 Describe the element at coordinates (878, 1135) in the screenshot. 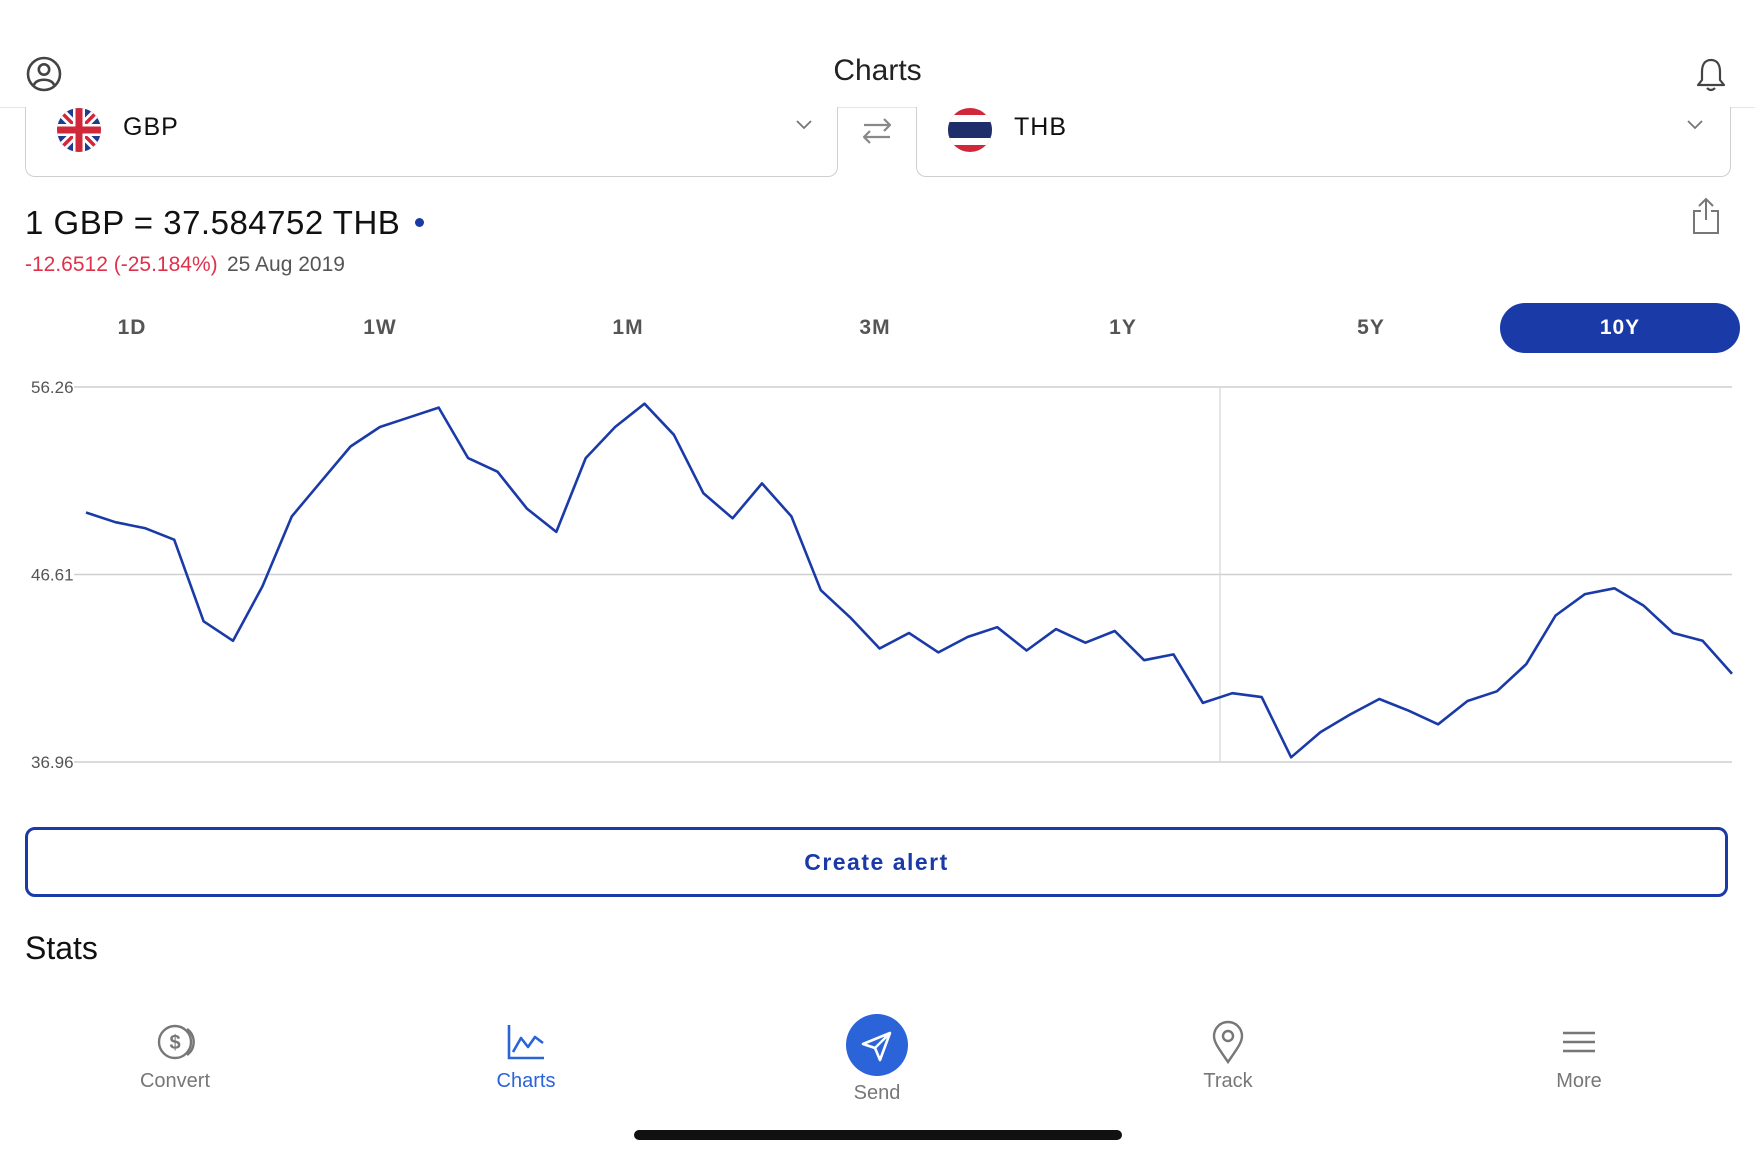

I see `home-indicator` at that location.